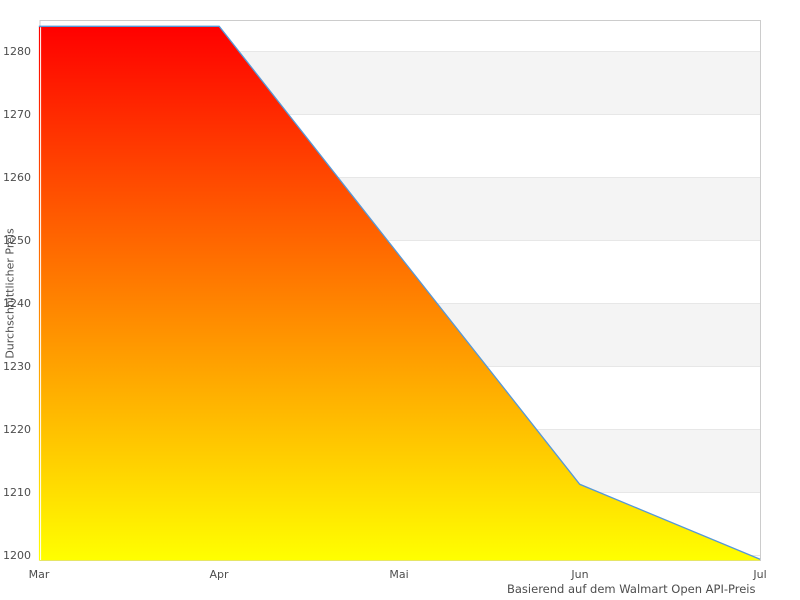  I want to click on y-axis-title: Durchschnittlicher Preis, so click(9, 293).